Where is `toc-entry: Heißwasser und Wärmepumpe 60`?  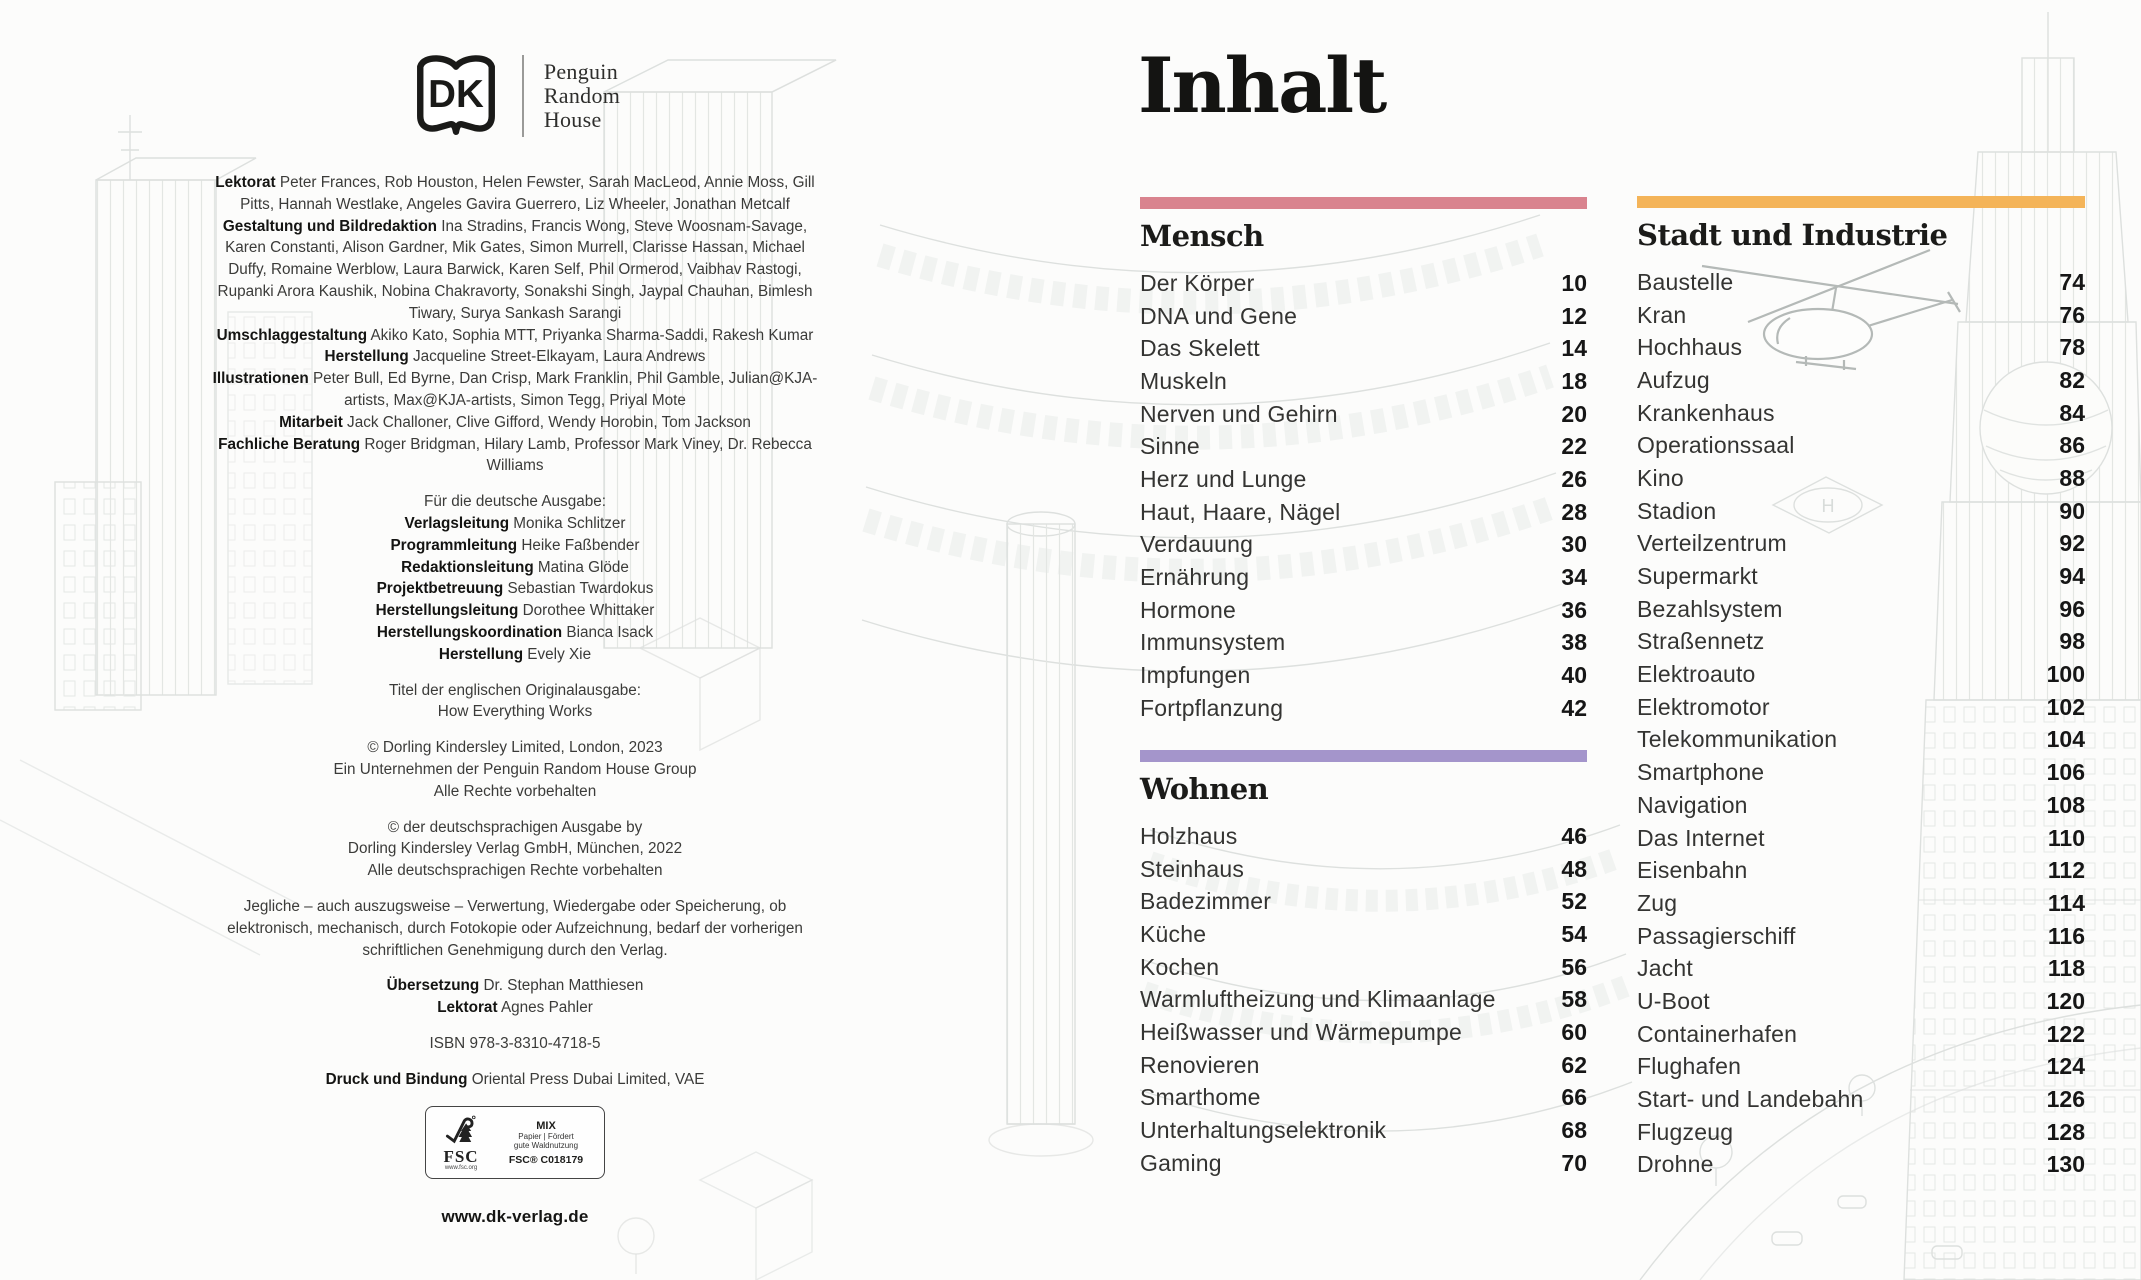 toc-entry: Heißwasser und Wärmepumpe 60 is located at coordinates (1363, 1032).